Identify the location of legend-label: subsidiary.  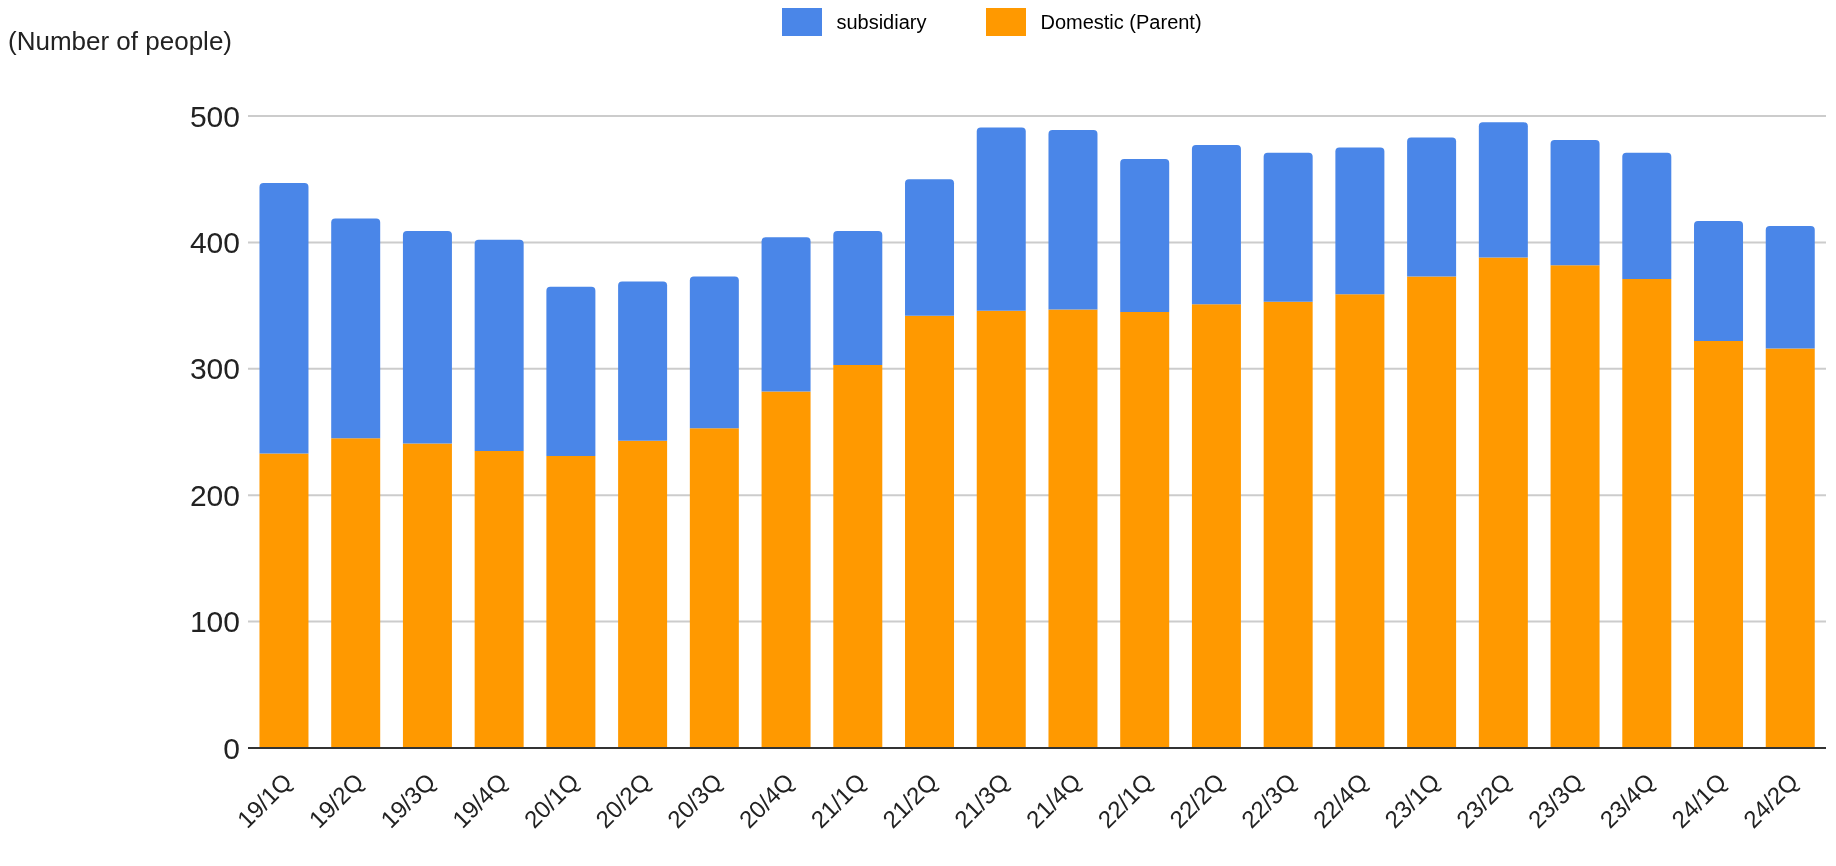
(881, 22).